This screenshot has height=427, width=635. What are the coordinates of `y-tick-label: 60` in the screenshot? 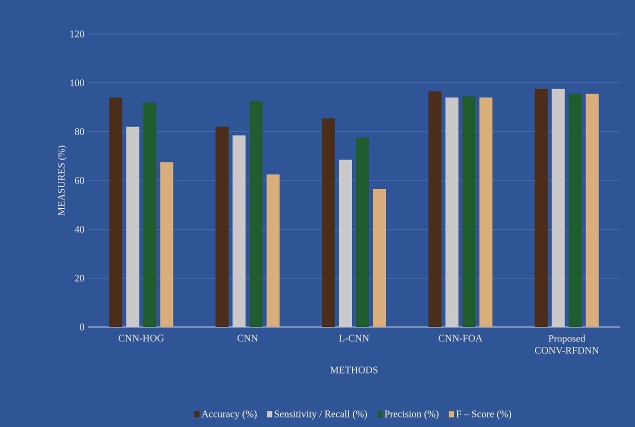 It's located at (79, 180).